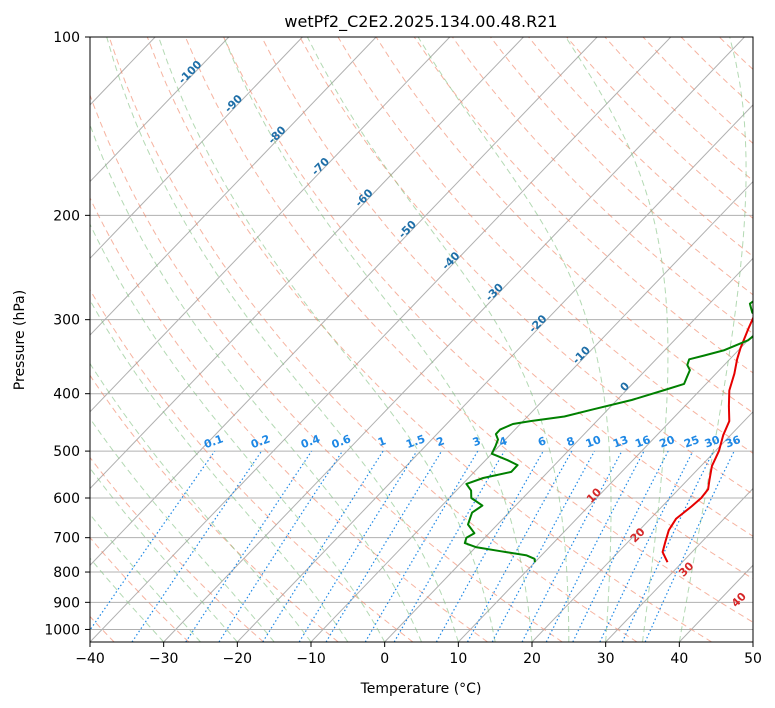 The image size is (775, 708). What do you see at coordinates (90, 659) in the screenshot?
I see `x-tick-label: −40` at bounding box center [90, 659].